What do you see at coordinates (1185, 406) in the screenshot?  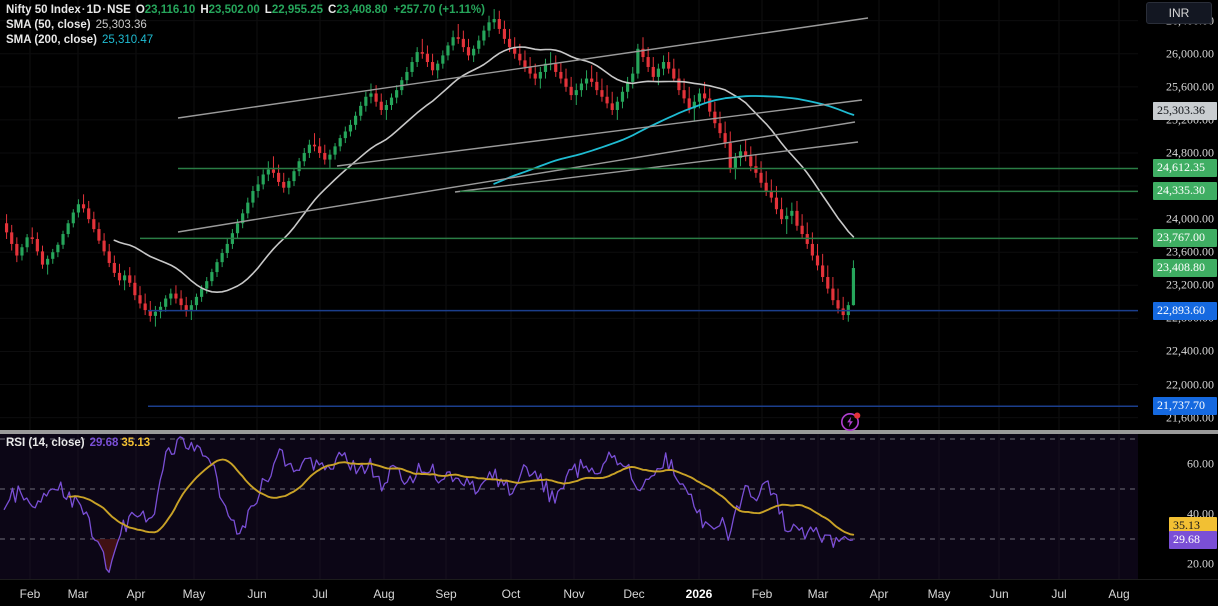 I see `blue-level-2-badge: 21,737.70` at bounding box center [1185, 406].